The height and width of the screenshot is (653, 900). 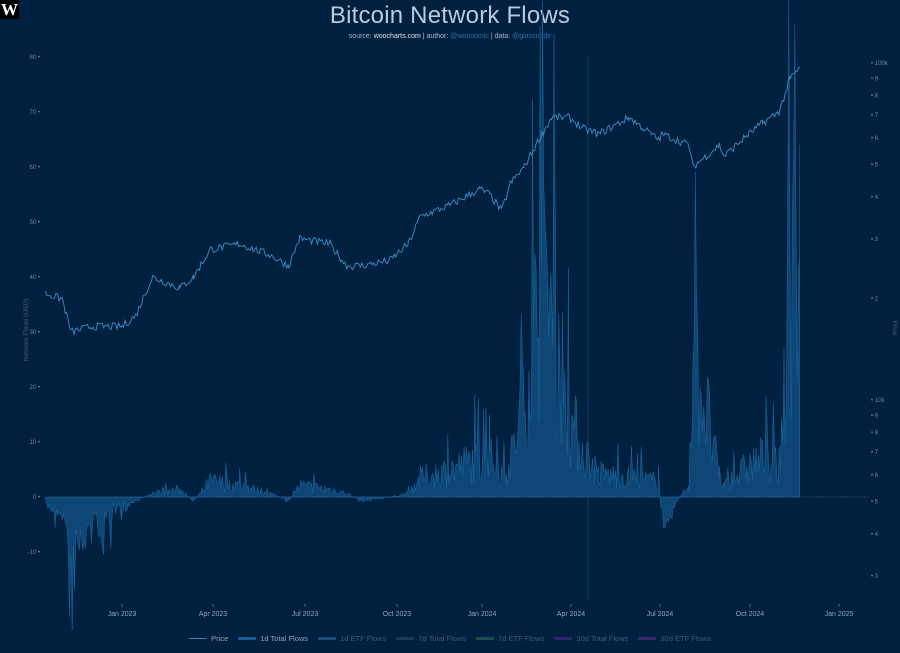 What do you see at coordinates (122, 614) in the screenshot?
I see `x-tick-label: Jan 2023` at bounding box center [122, 614].